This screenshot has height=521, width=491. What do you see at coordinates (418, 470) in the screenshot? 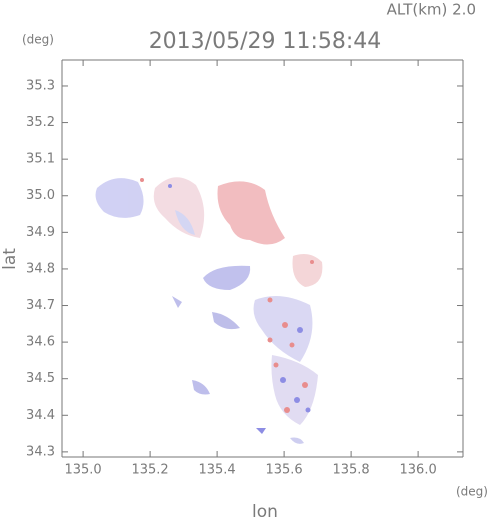
I see `x-tick-label: 136.0` at bounding box center [418, 470].